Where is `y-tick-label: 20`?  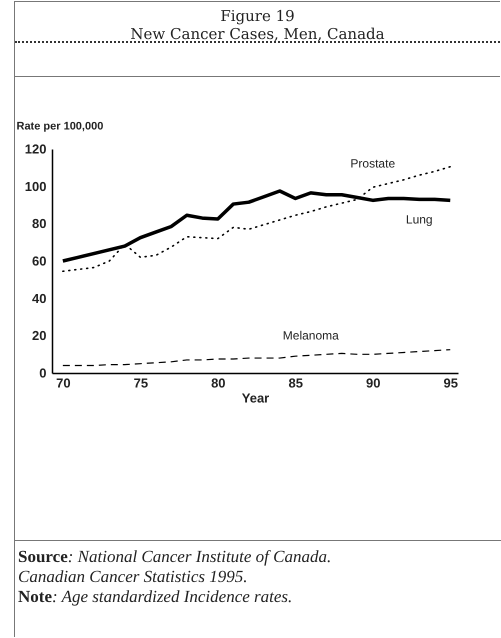 y-tick-label: 20 is located at coordinates (39, 336).